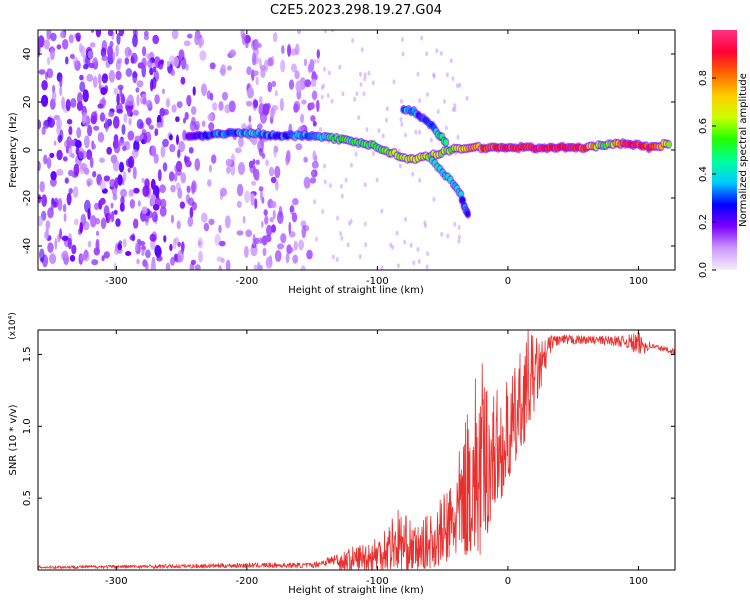  I want to click on x-tick-label: -100, so click(377, 581).